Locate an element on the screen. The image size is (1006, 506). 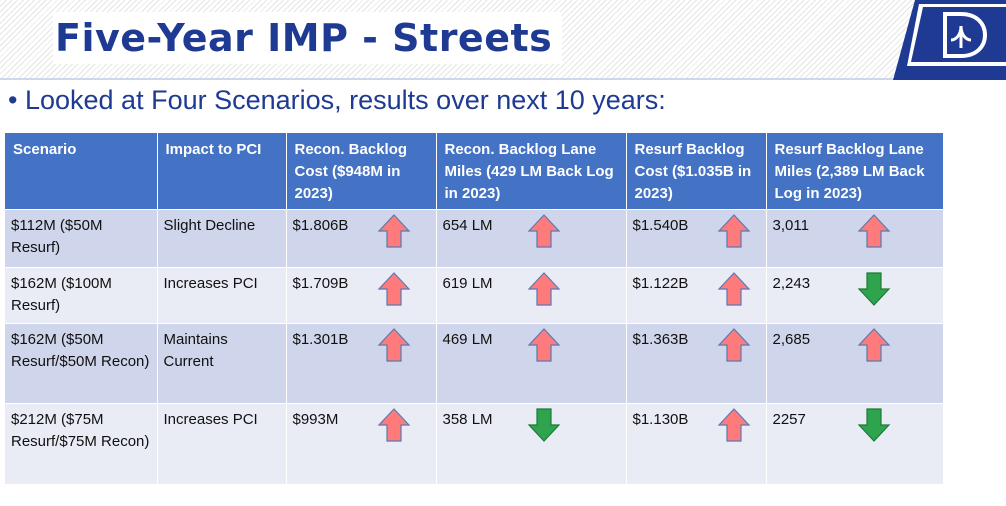
recon-cost-value: $1.709B is located at coordinates (320, 283).